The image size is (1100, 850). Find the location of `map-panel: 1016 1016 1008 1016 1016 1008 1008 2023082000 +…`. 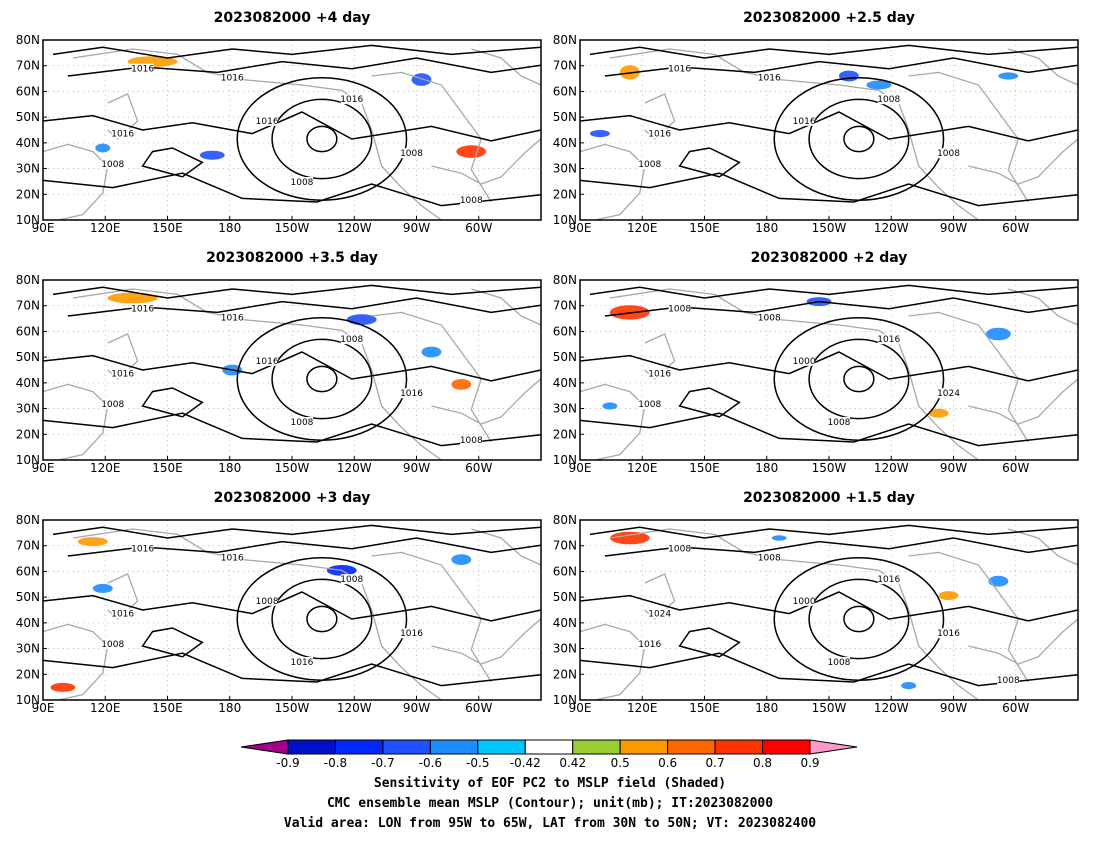

map-panel: 1016 1016 1008 1016 1016 1008 1008 2023082000 +… is located at coordinates (816, 122).